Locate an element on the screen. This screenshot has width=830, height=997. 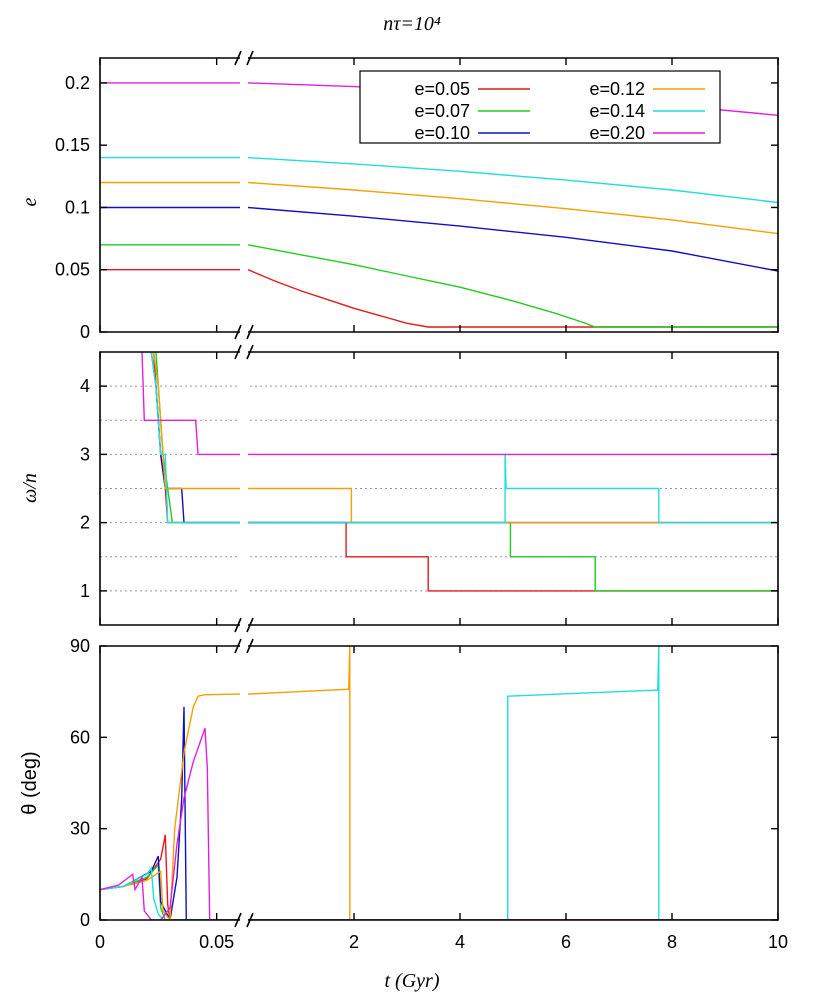
series-line-e-0-10-late is located at coordinates (512, 239).